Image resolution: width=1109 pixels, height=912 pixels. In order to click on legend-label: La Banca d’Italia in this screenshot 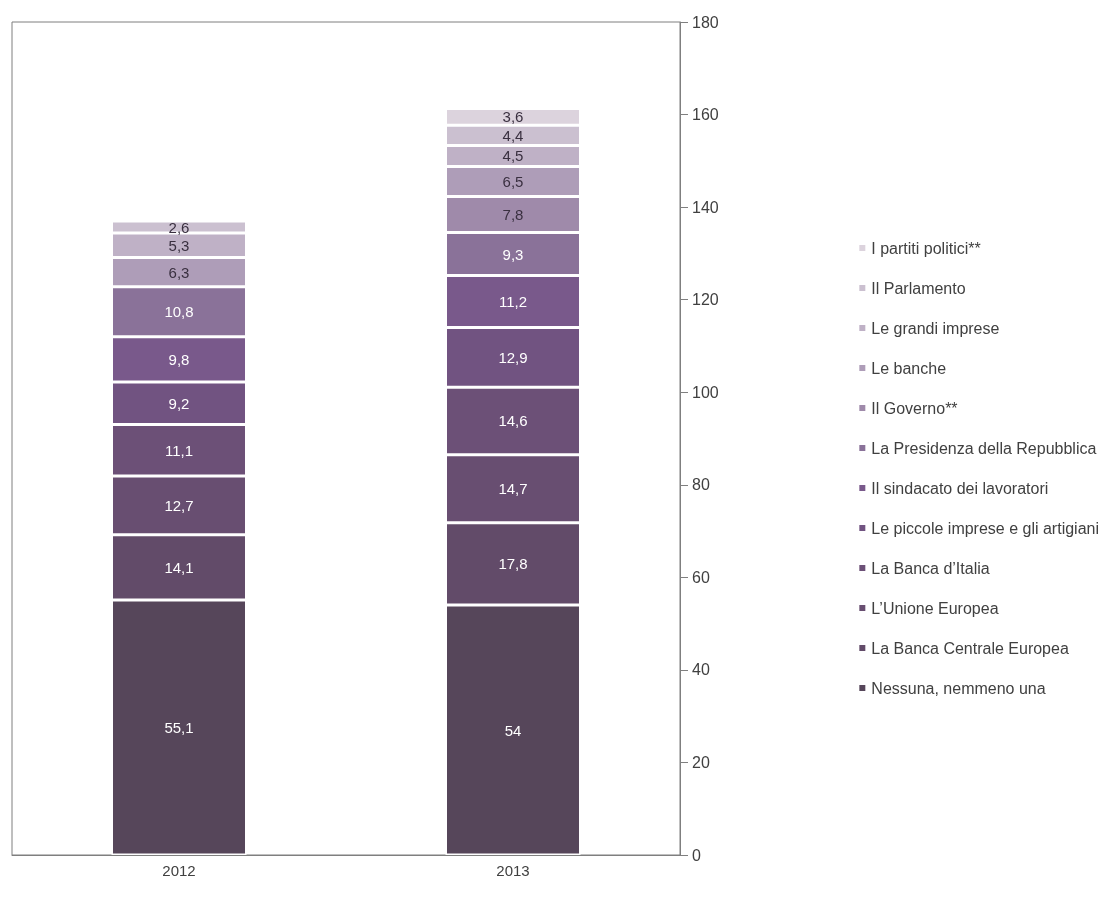, I will do `click(930, 568)`.